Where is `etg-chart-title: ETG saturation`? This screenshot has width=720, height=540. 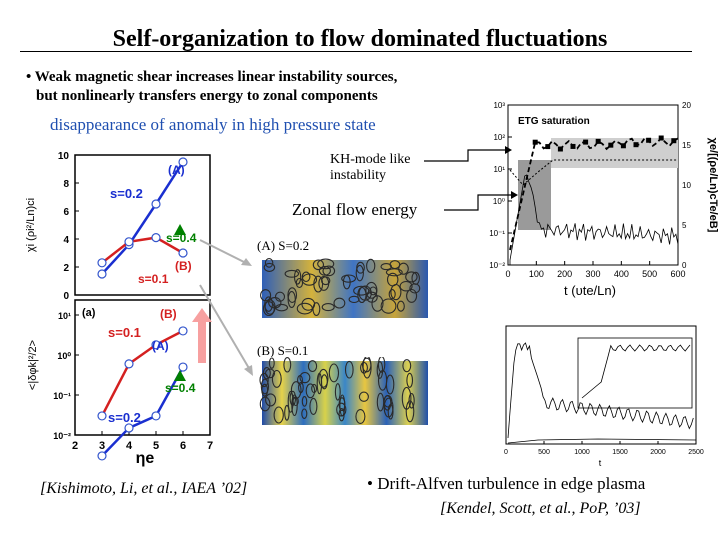
etg-chart-title: ETG saturation is located at coordinates (554, 121).